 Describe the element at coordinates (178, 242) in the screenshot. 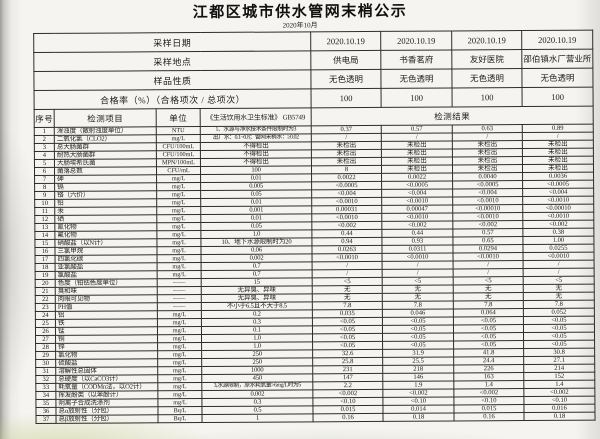

I see `row-15-unit: mg/L` at that location.